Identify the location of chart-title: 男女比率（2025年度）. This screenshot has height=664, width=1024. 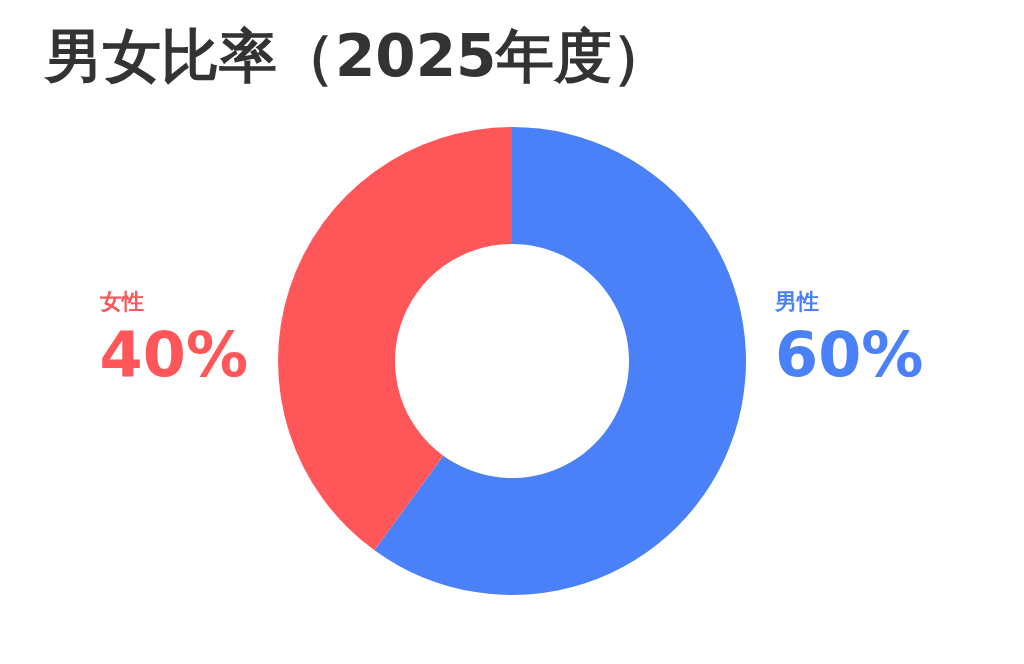
(357, 56).